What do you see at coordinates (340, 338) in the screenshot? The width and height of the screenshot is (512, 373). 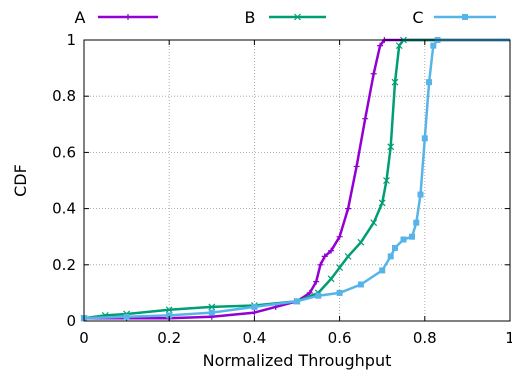 I see `x-tick-label: 0.6` at bounding box center [340, 338].